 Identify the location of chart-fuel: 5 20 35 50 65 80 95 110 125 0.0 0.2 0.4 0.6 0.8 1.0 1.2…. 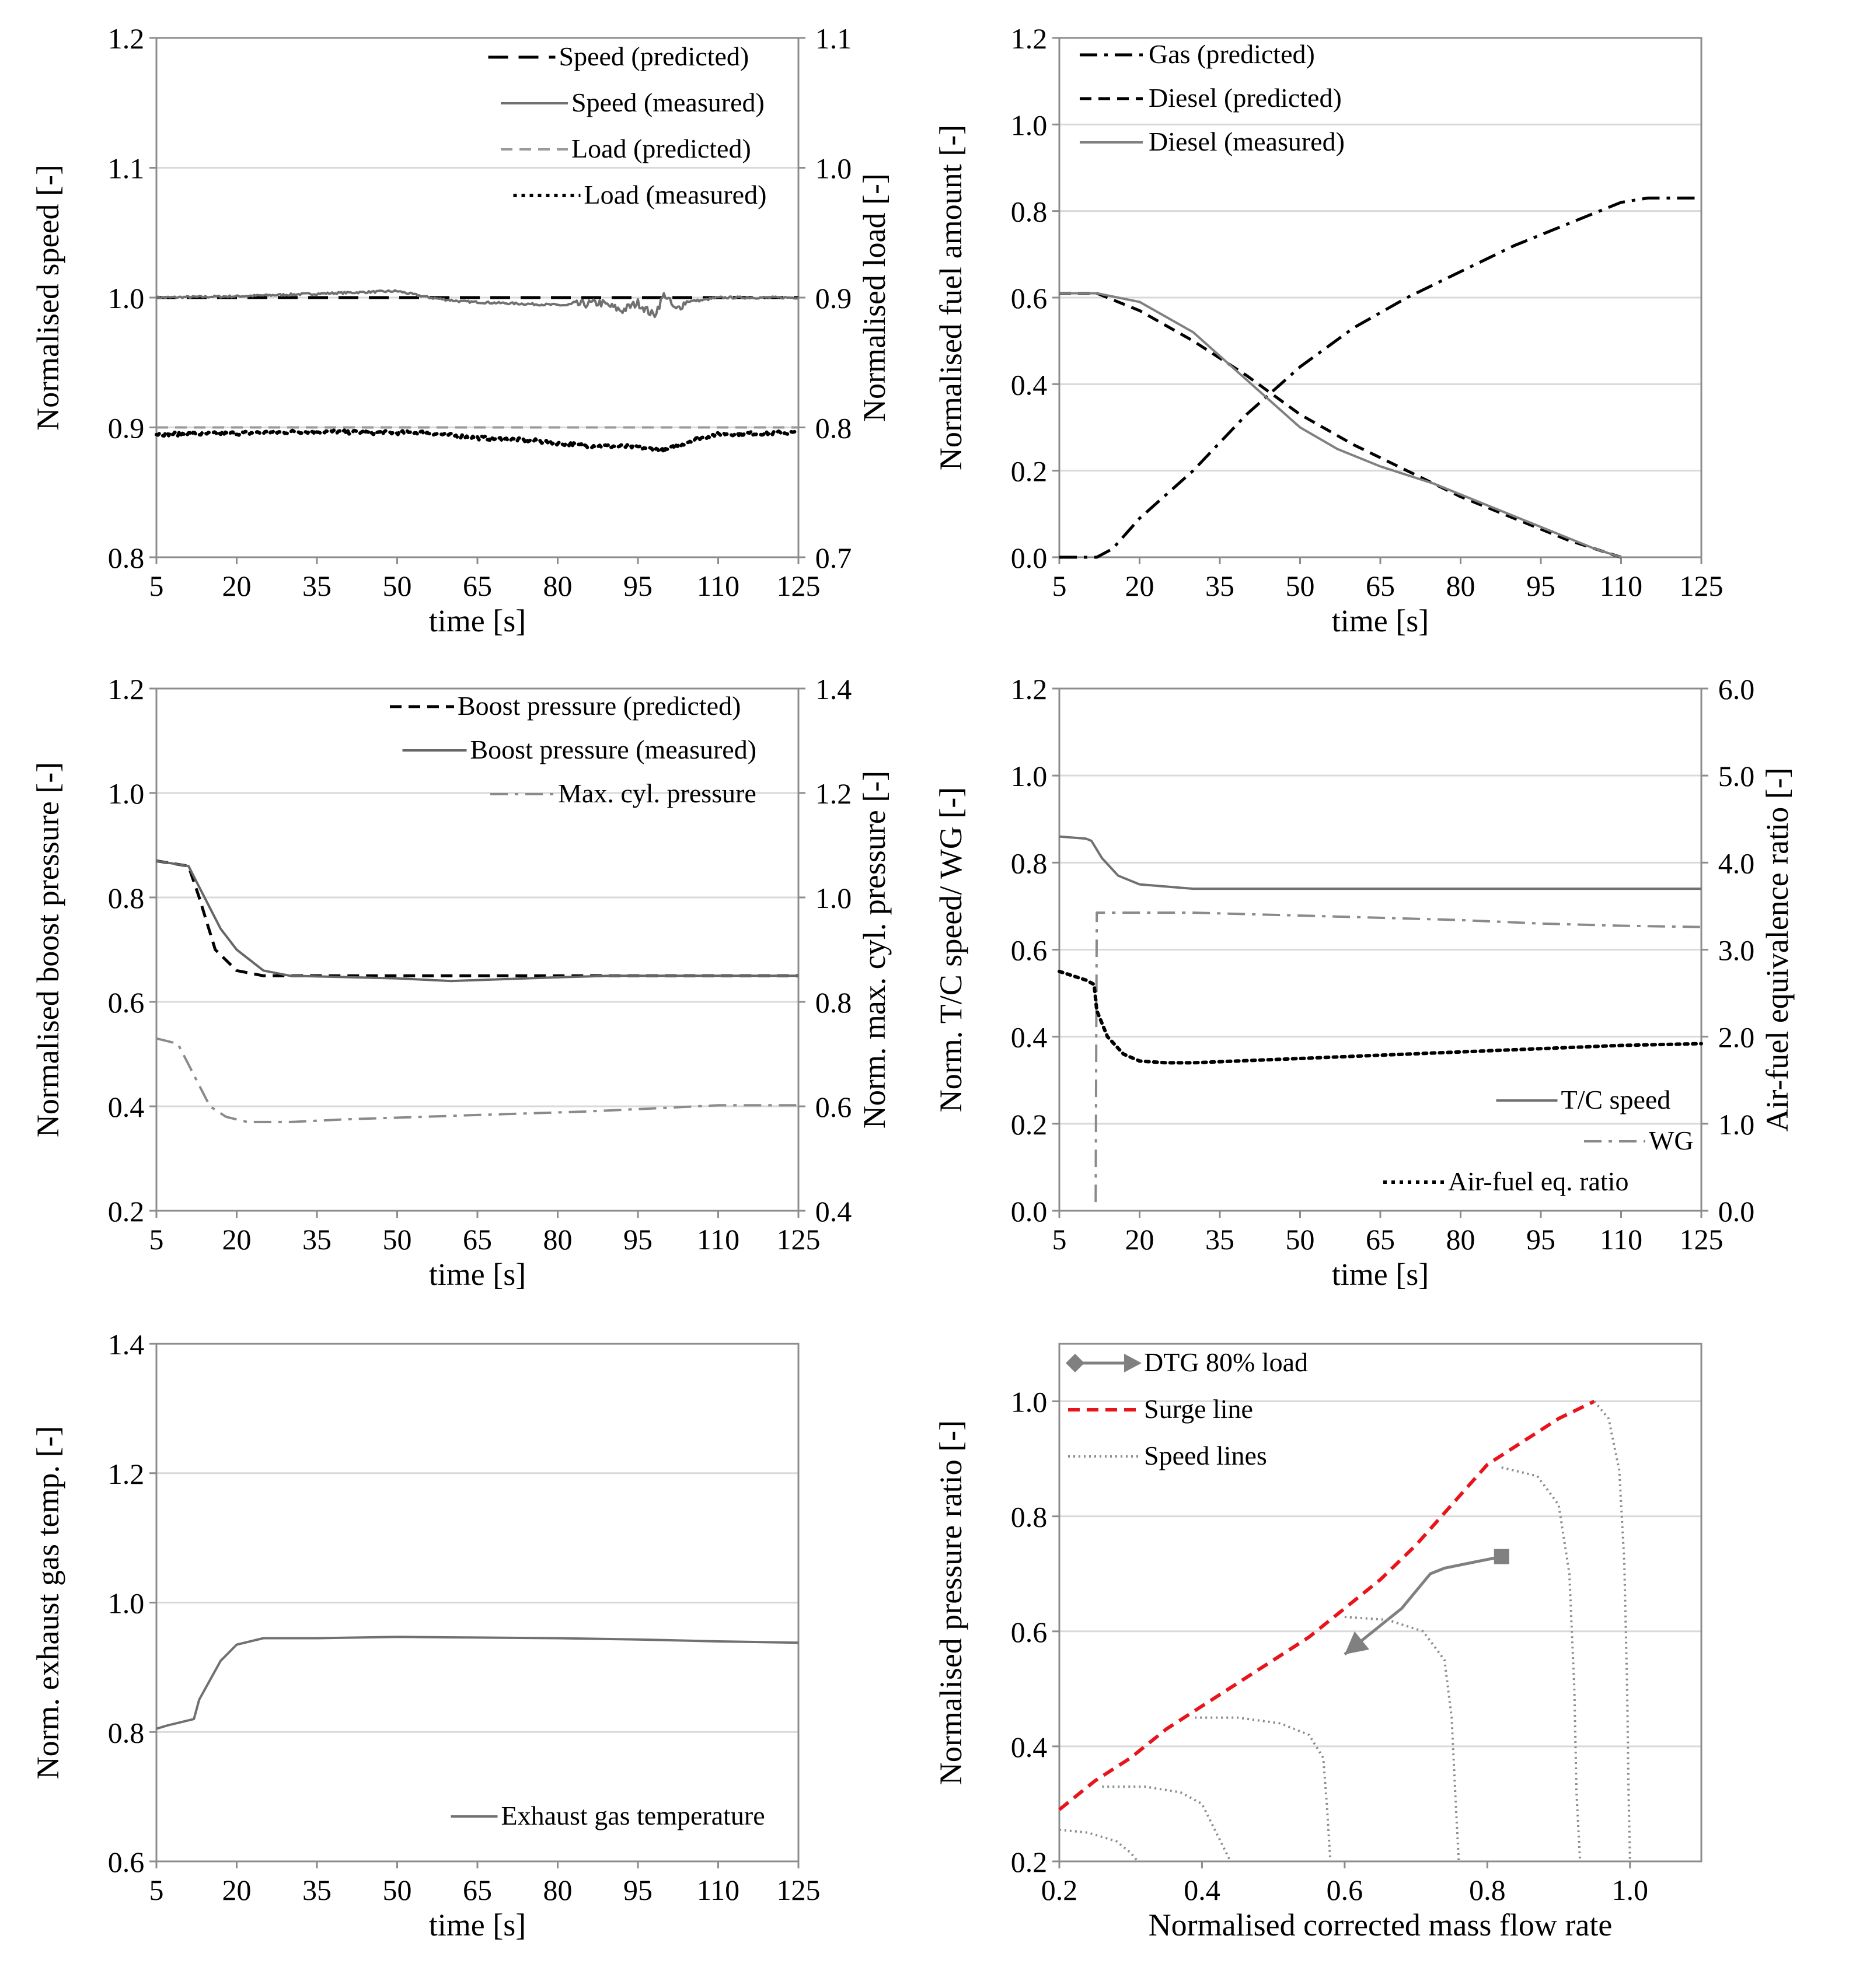
(1328, 330).